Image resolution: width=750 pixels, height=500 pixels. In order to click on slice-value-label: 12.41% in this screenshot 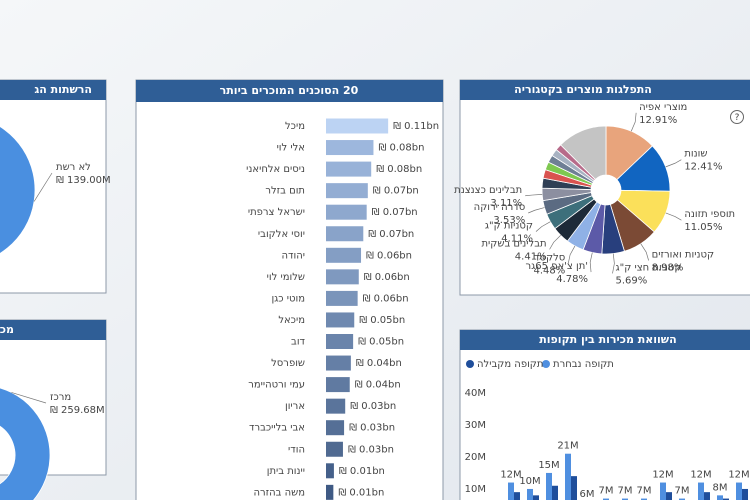, I will do `click(703, 167)`.